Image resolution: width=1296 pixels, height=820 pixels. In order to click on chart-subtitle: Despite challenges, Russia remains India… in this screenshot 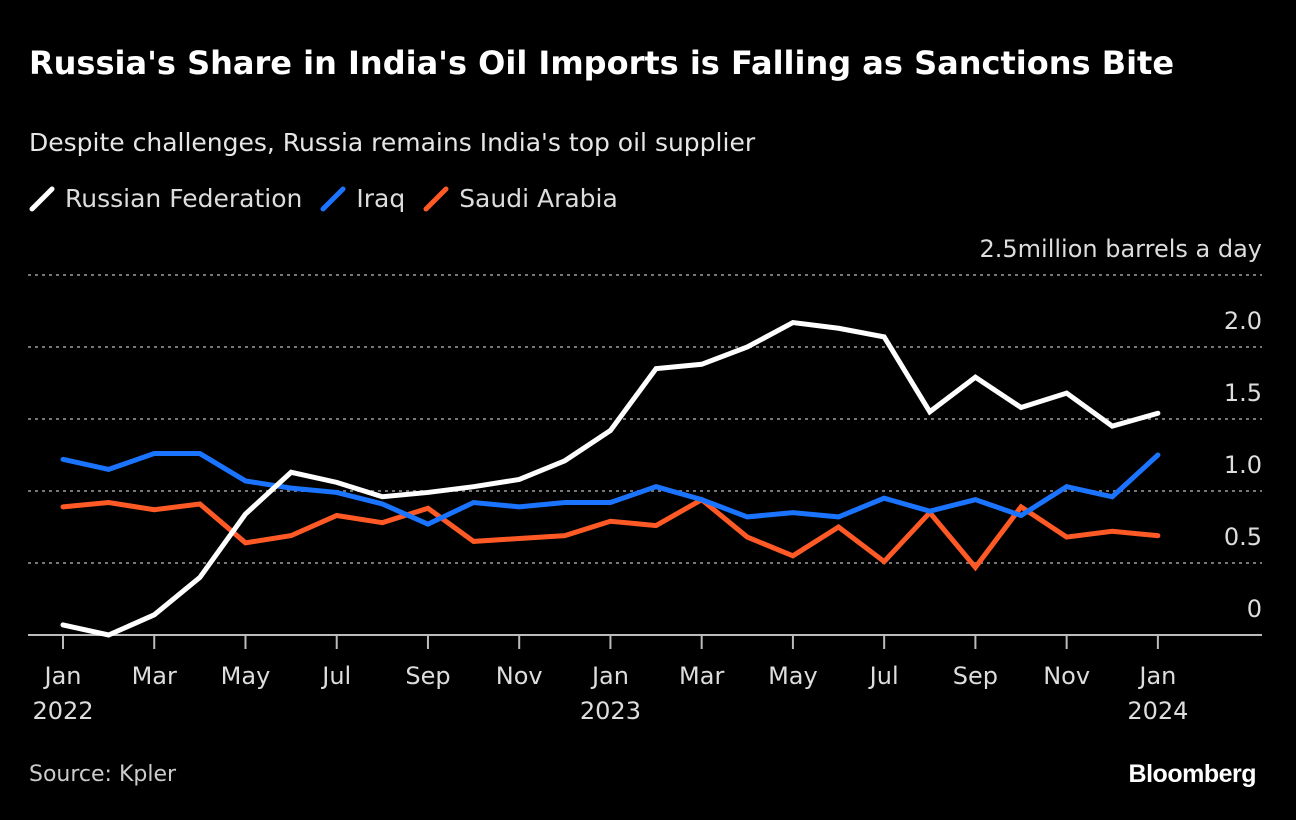, I will do `click(392, 142)`.